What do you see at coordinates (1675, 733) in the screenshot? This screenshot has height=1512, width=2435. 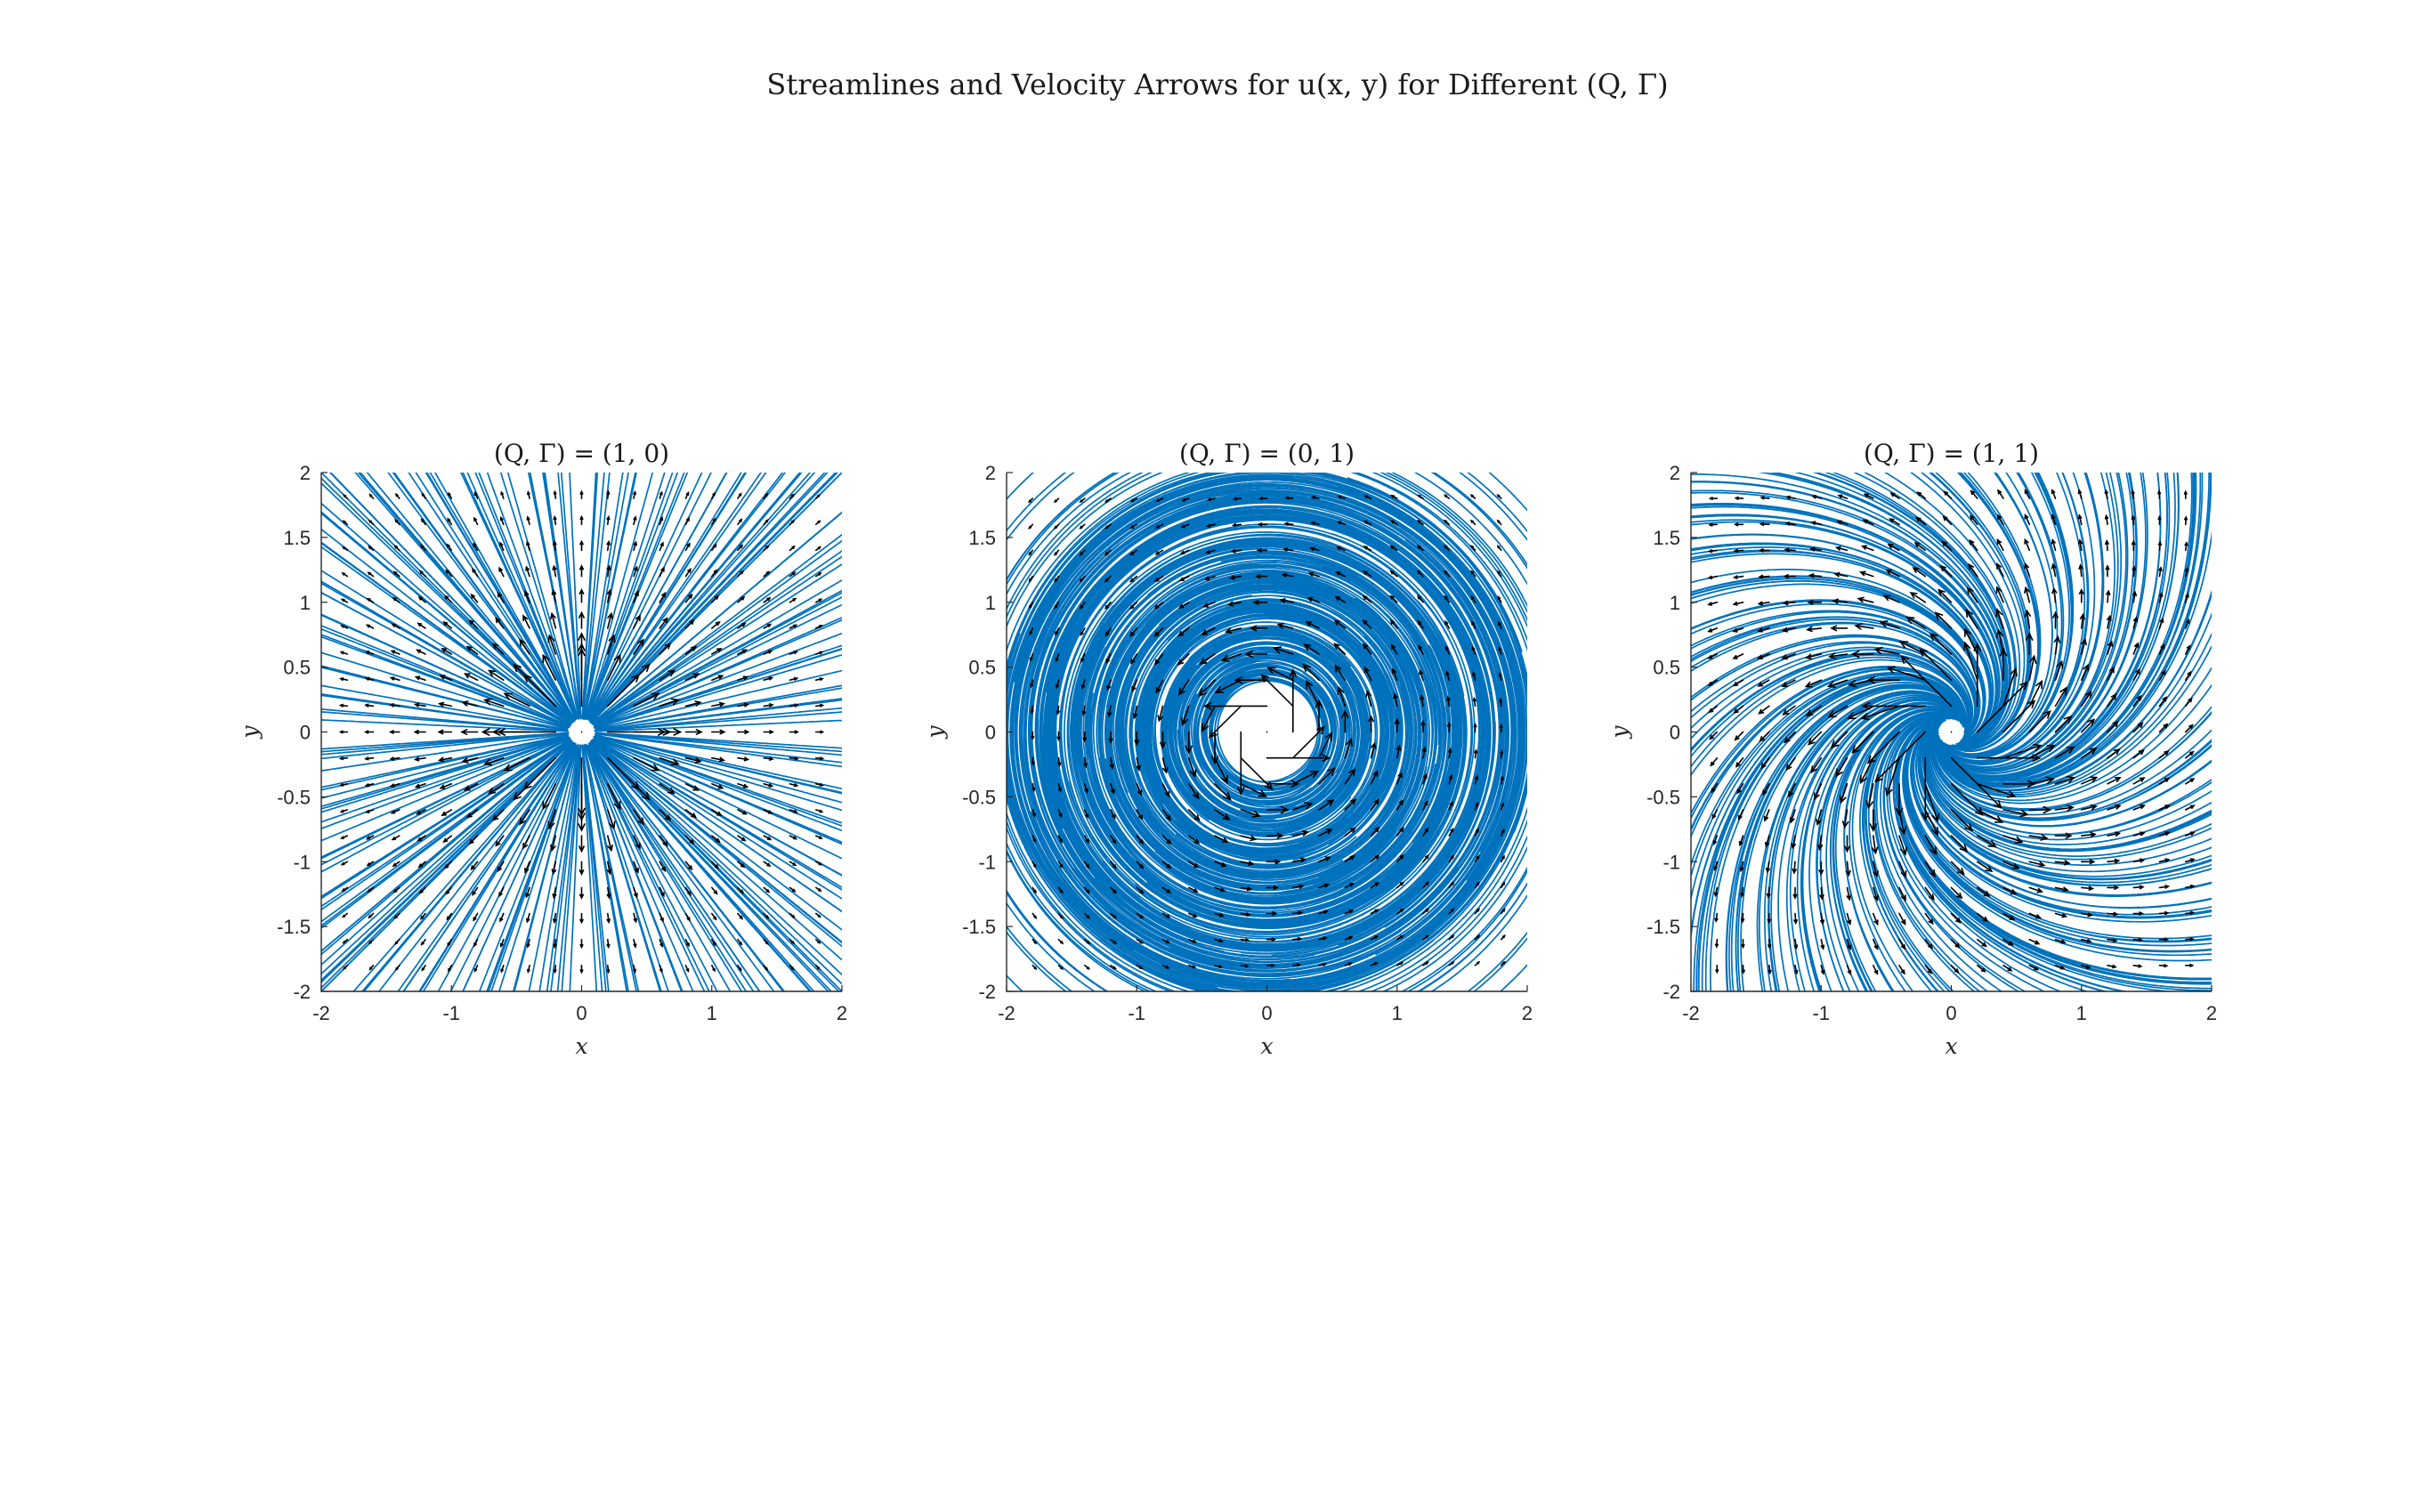 I see `y-tick-label: 0` at bounding box center [1675, 733].